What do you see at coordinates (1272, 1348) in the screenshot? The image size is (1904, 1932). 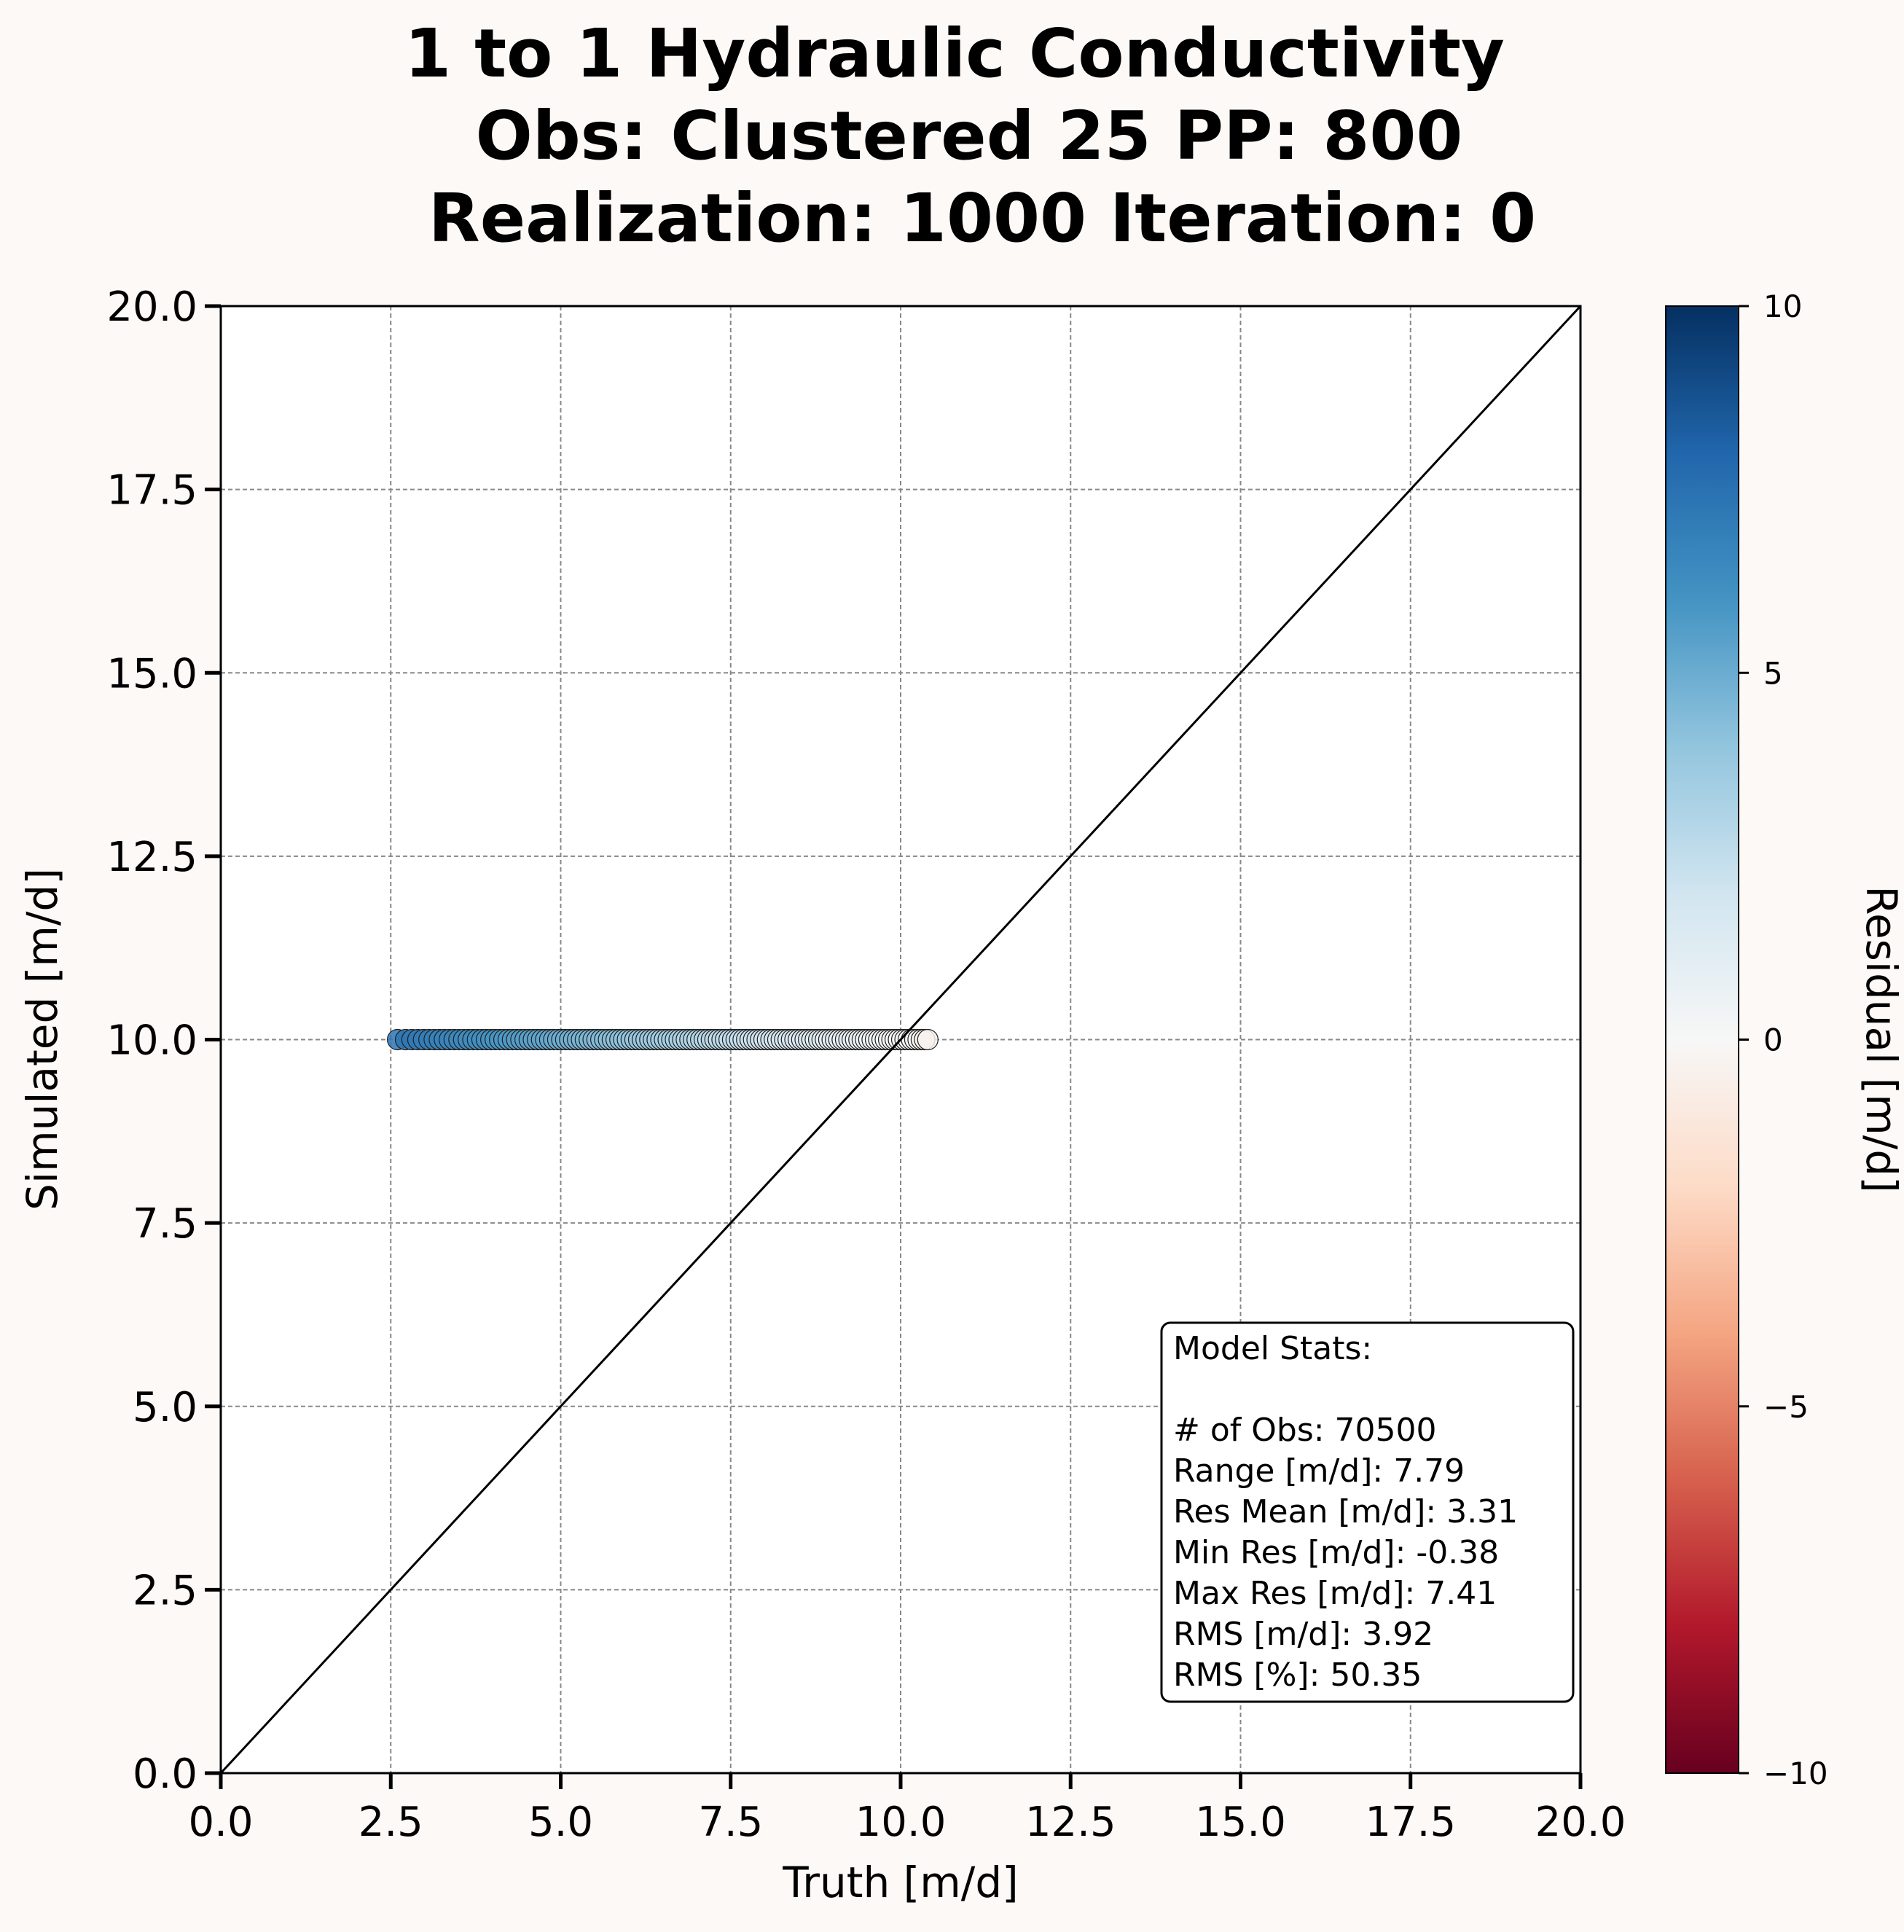 I see `stats-line: Model Stats:` at bounding box center [1272, 1348].